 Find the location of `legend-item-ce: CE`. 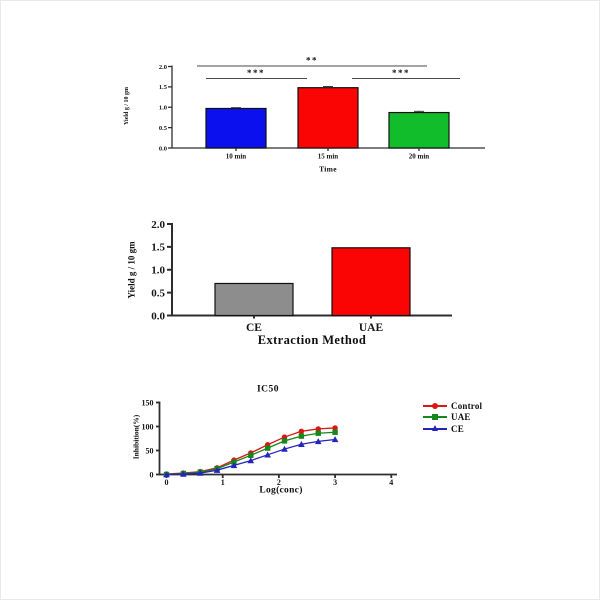

legend-item-ce: CE is located at coordinates (452, 429).